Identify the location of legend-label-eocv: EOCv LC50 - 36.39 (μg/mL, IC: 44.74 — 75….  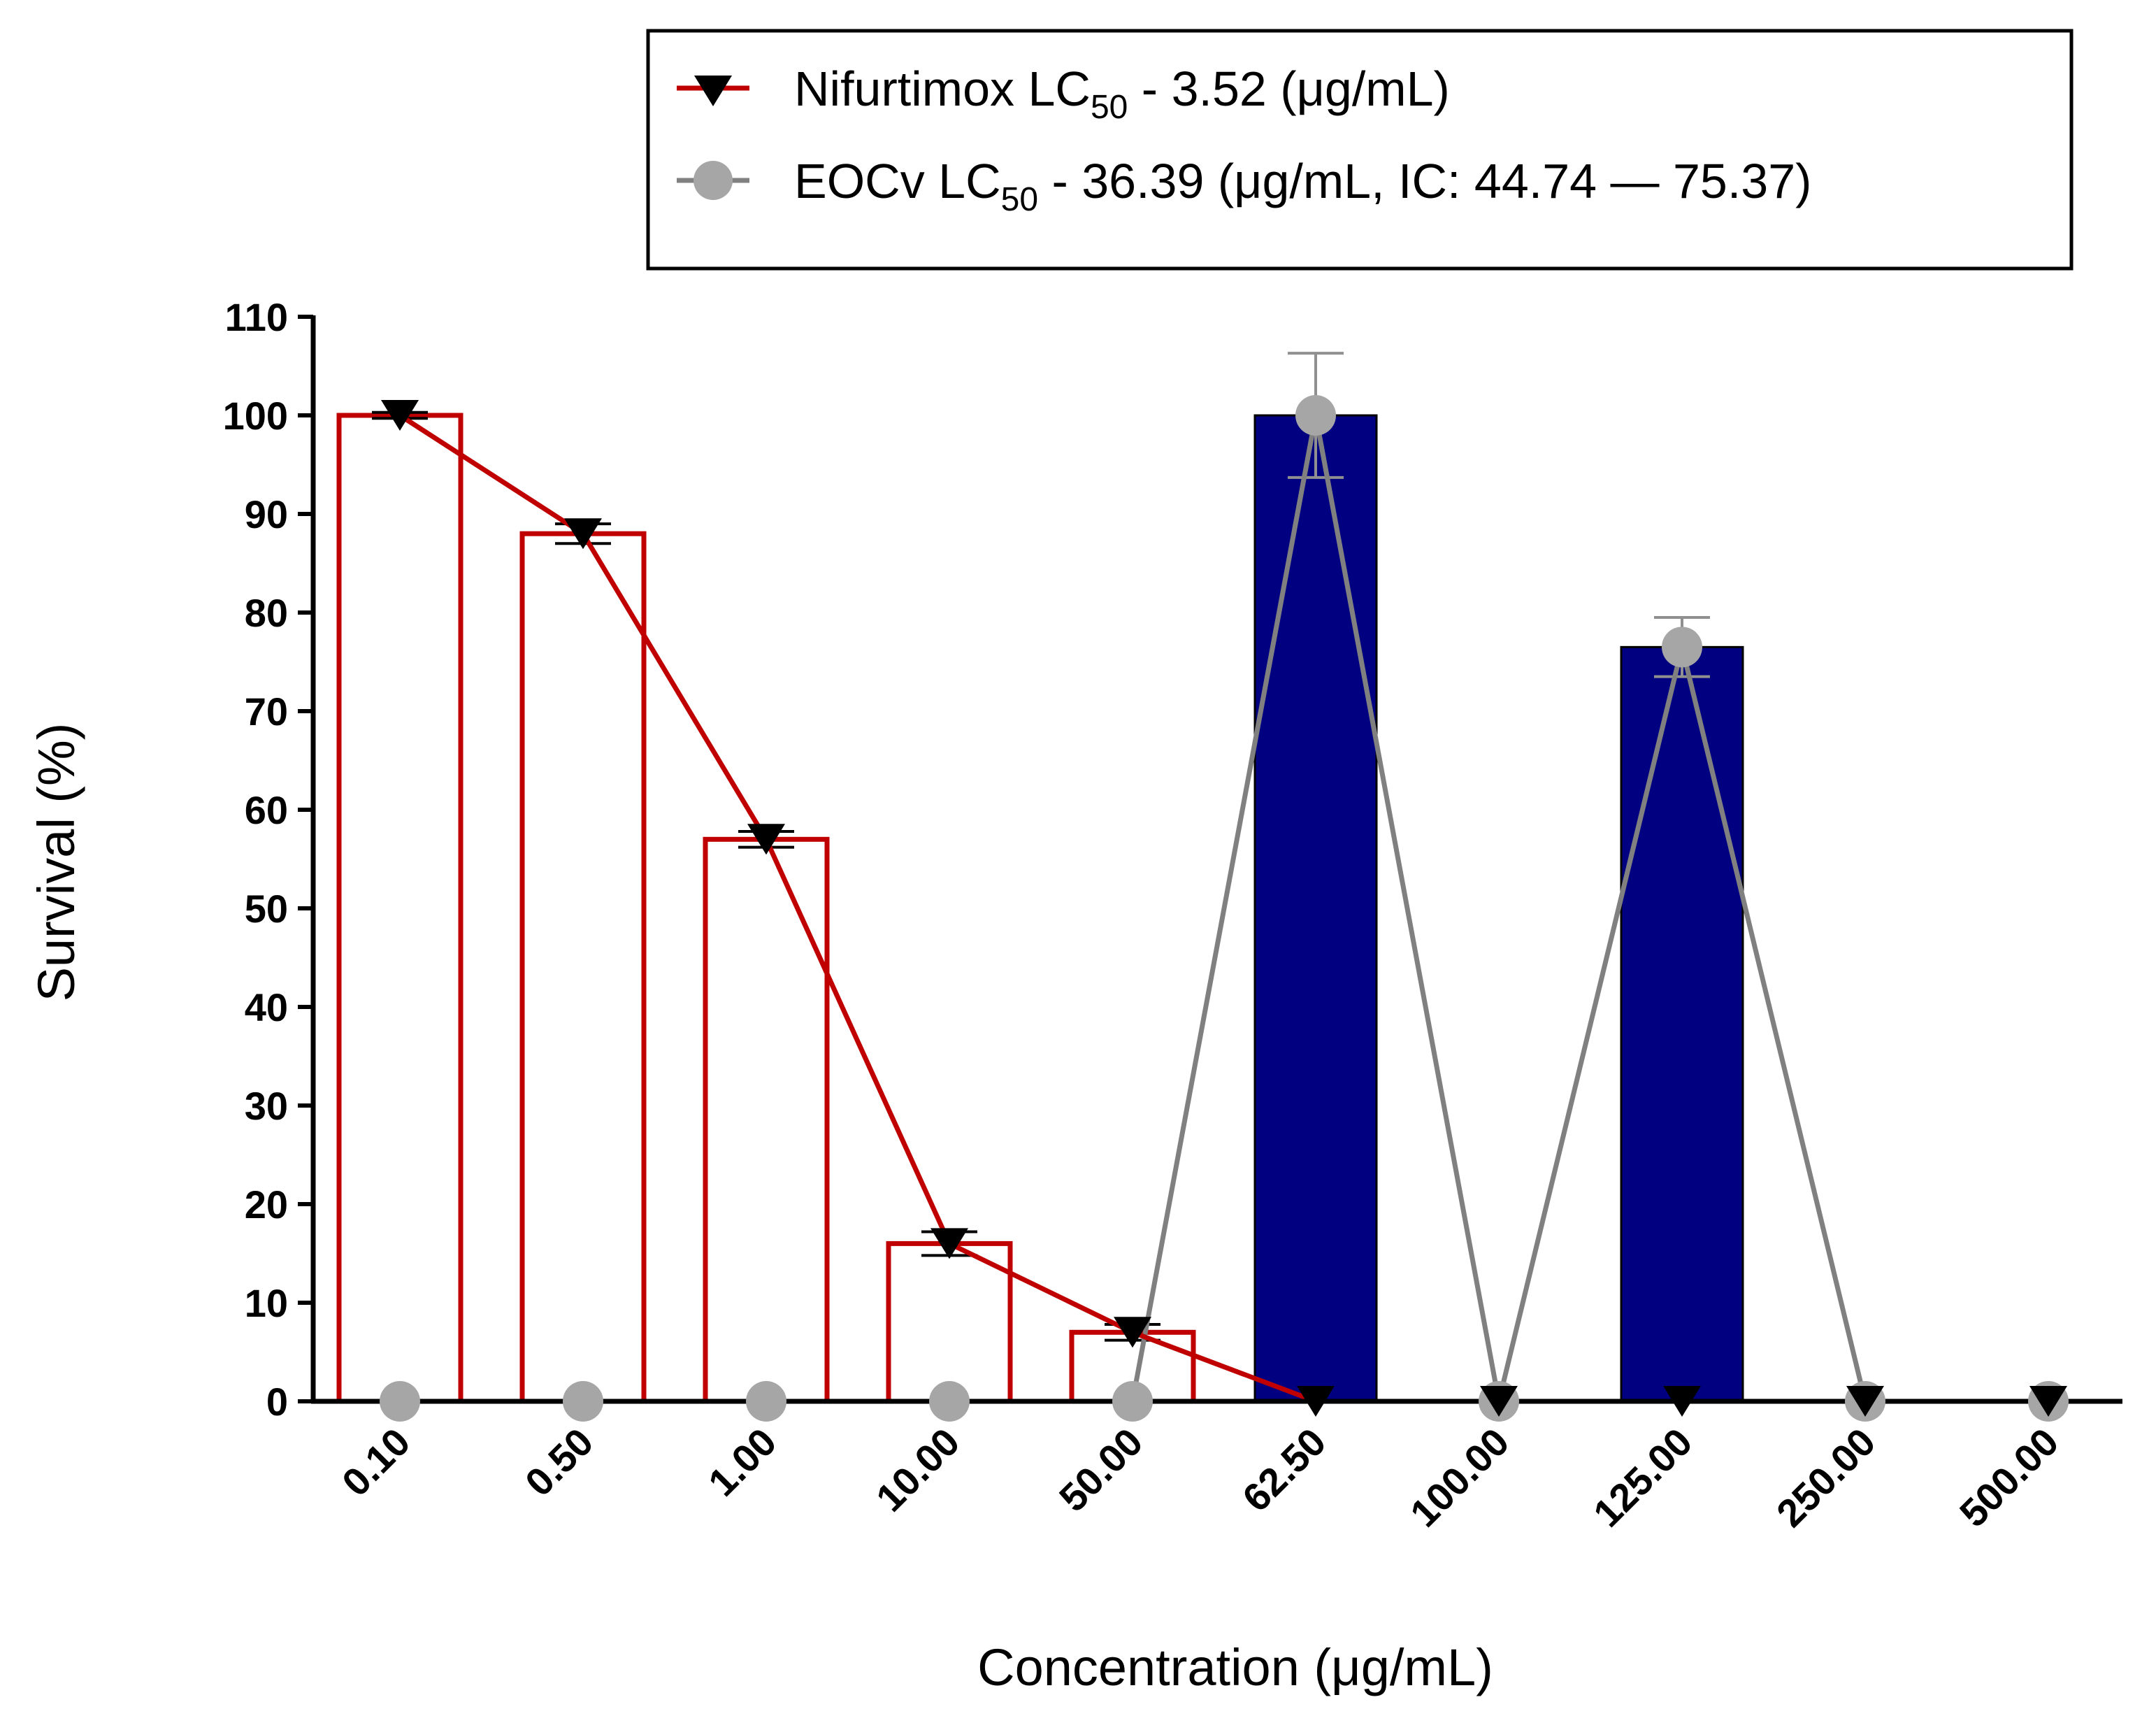
(1302, 186).